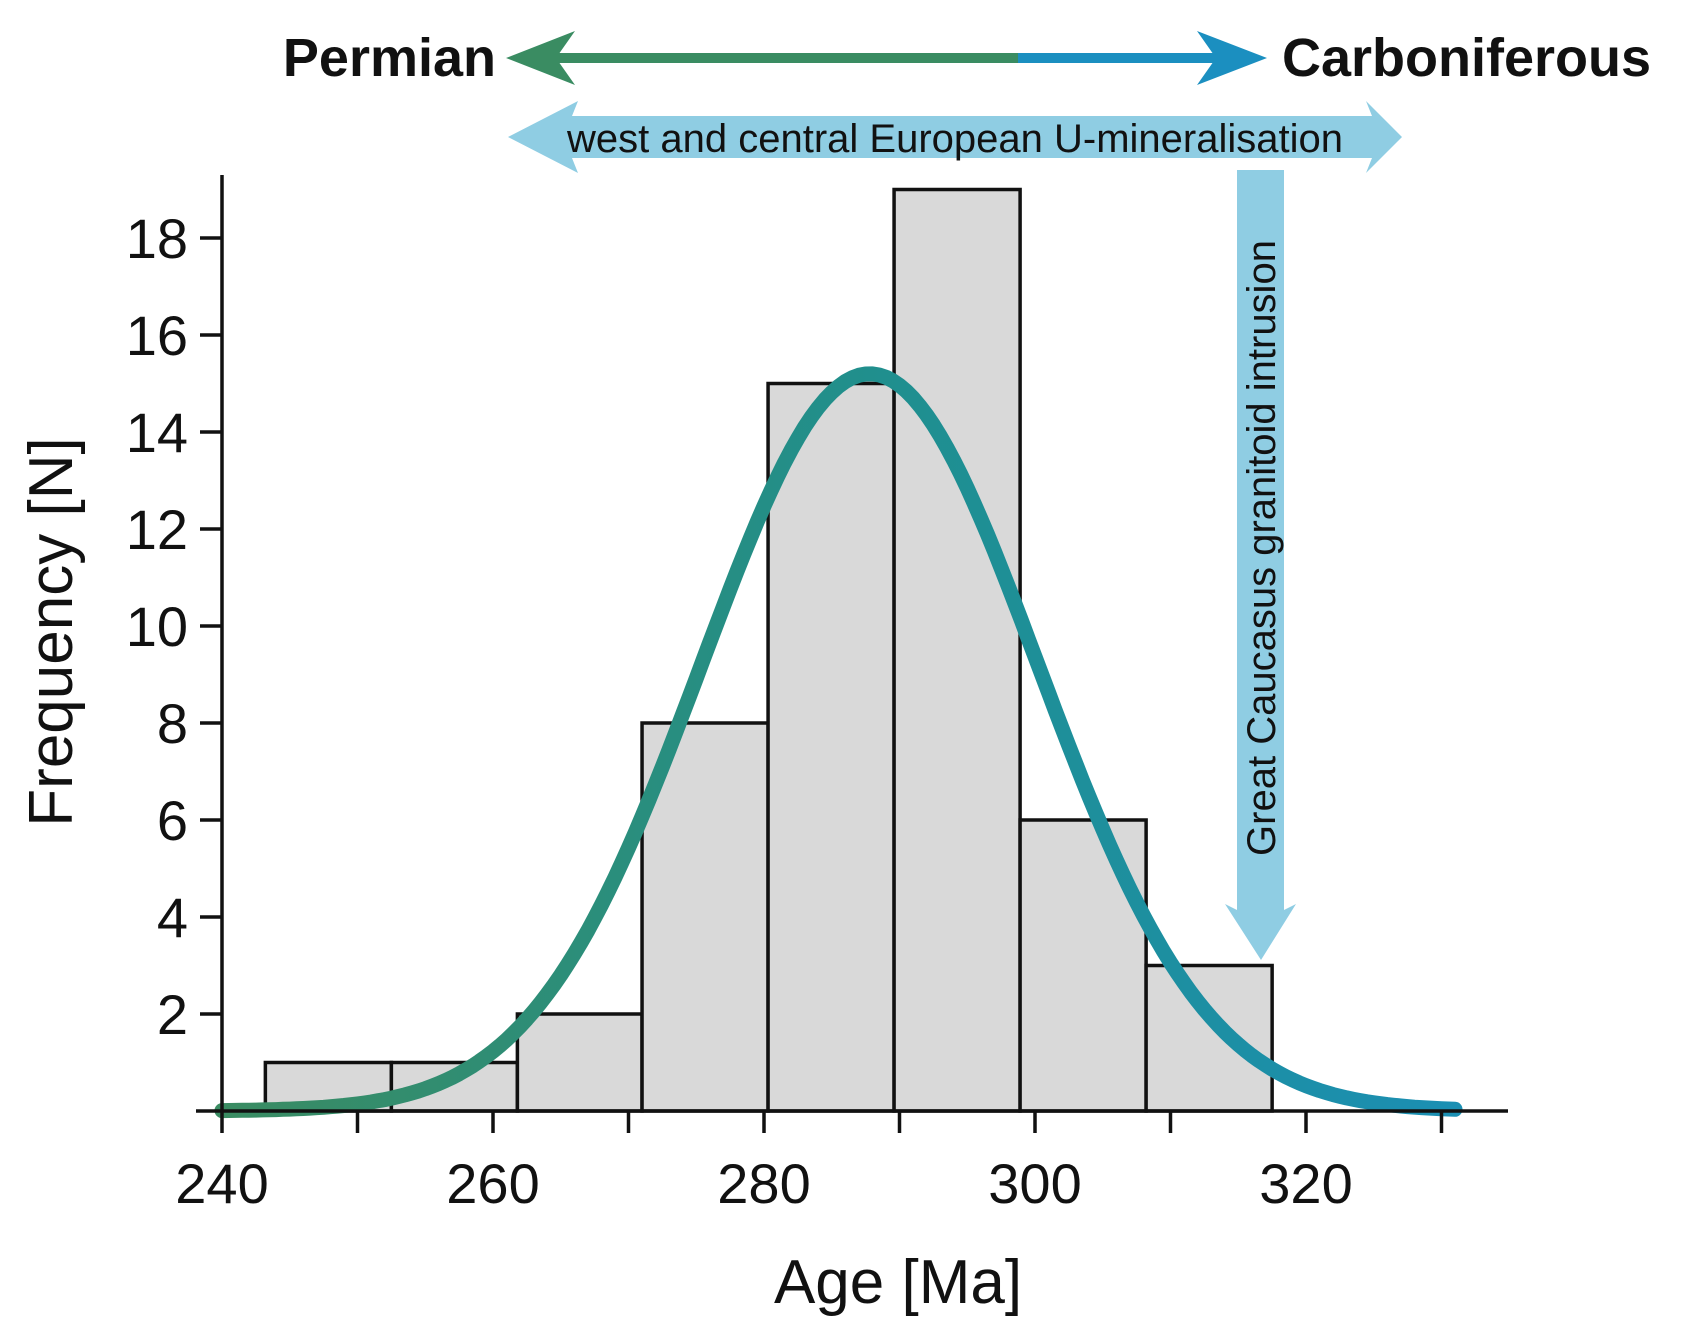 The image size is (1706, 1324). What do you see at coordinates (172, 1014) in the screenshot?
I see `y-tick-label-2: 2` at bounding box center [172, 1014].